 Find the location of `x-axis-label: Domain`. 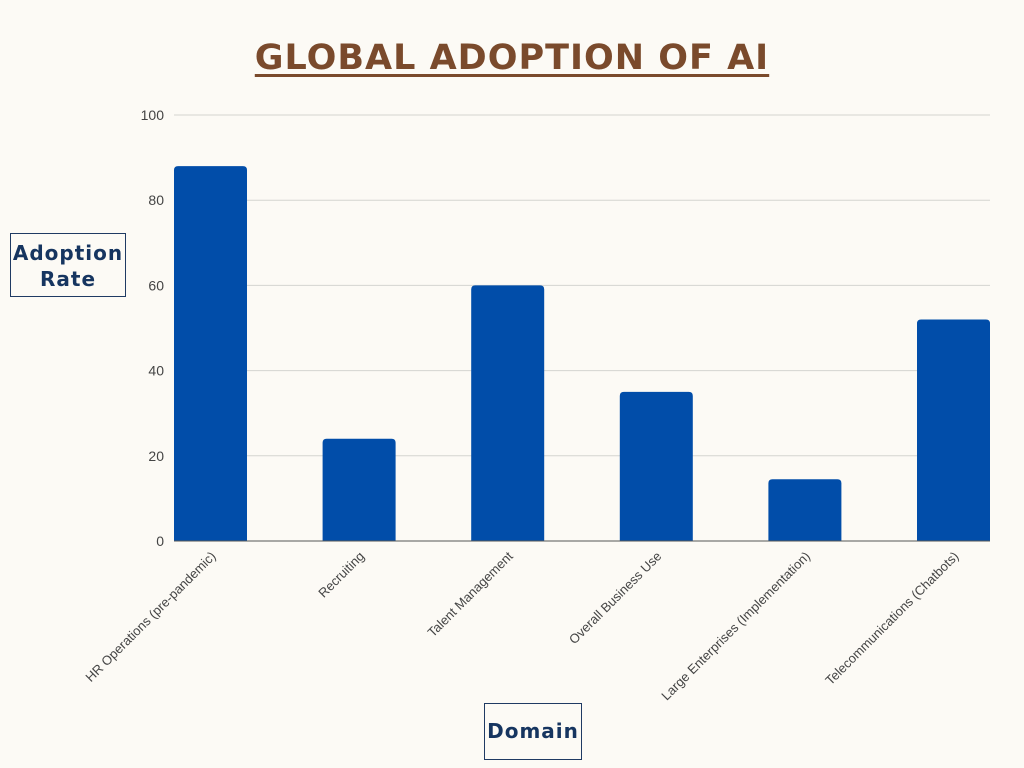

x-axis-label: Domain is located at coordinates (533, 731).